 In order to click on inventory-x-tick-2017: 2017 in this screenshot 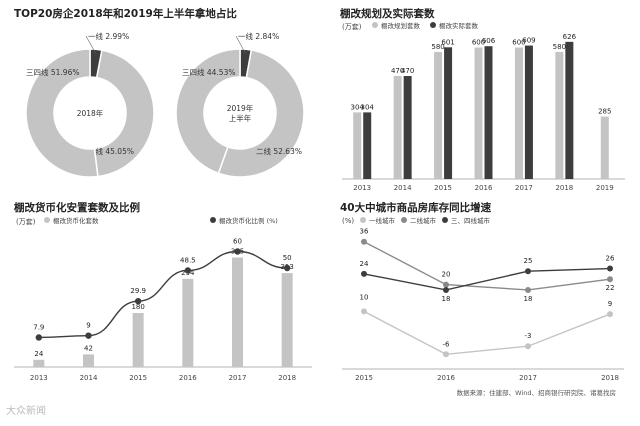, I will do `click(528, 378)`.